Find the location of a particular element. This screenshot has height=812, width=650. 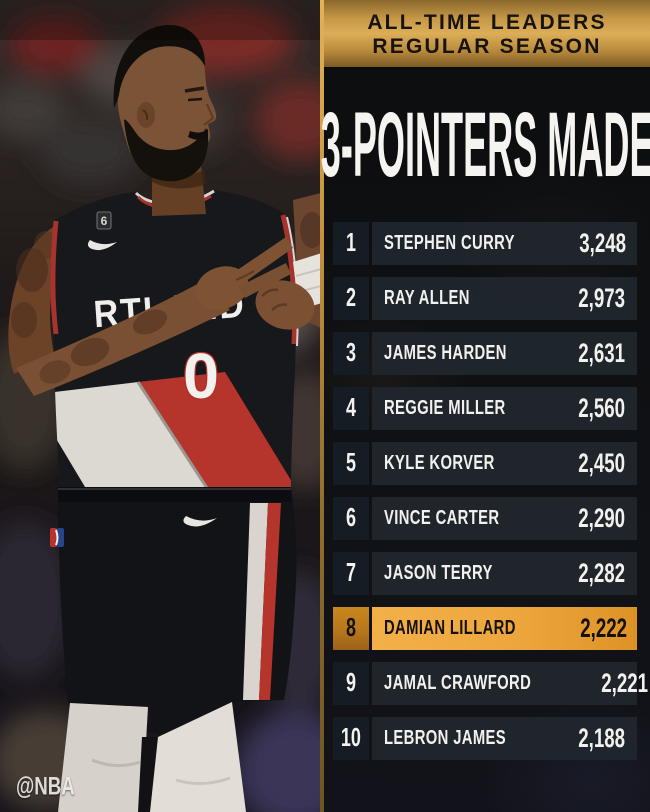

rank-cell: 5 is located at coordinates (351, 463).